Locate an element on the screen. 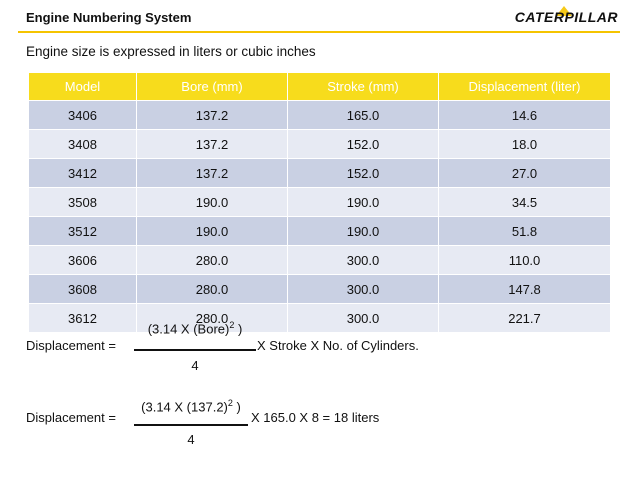 The image size is (638, 479). table-cell: 18.0 is located at coordinates (524, 144).